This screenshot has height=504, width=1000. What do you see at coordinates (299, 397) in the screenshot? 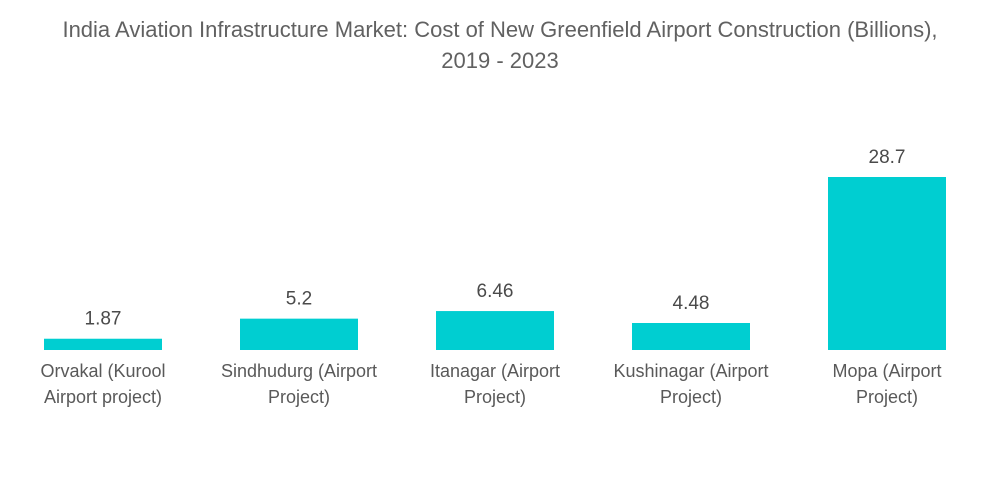
I see `category-label-1-line-1: Project)` at bounding box center [299, 397].